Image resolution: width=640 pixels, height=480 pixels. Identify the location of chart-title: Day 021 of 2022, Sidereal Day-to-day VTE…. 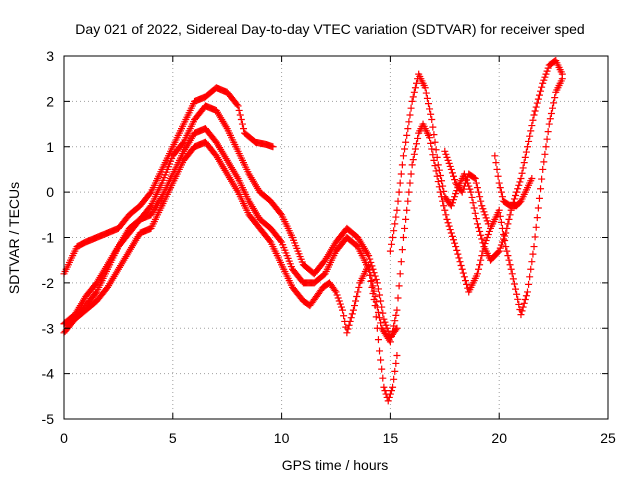
(329, 29).